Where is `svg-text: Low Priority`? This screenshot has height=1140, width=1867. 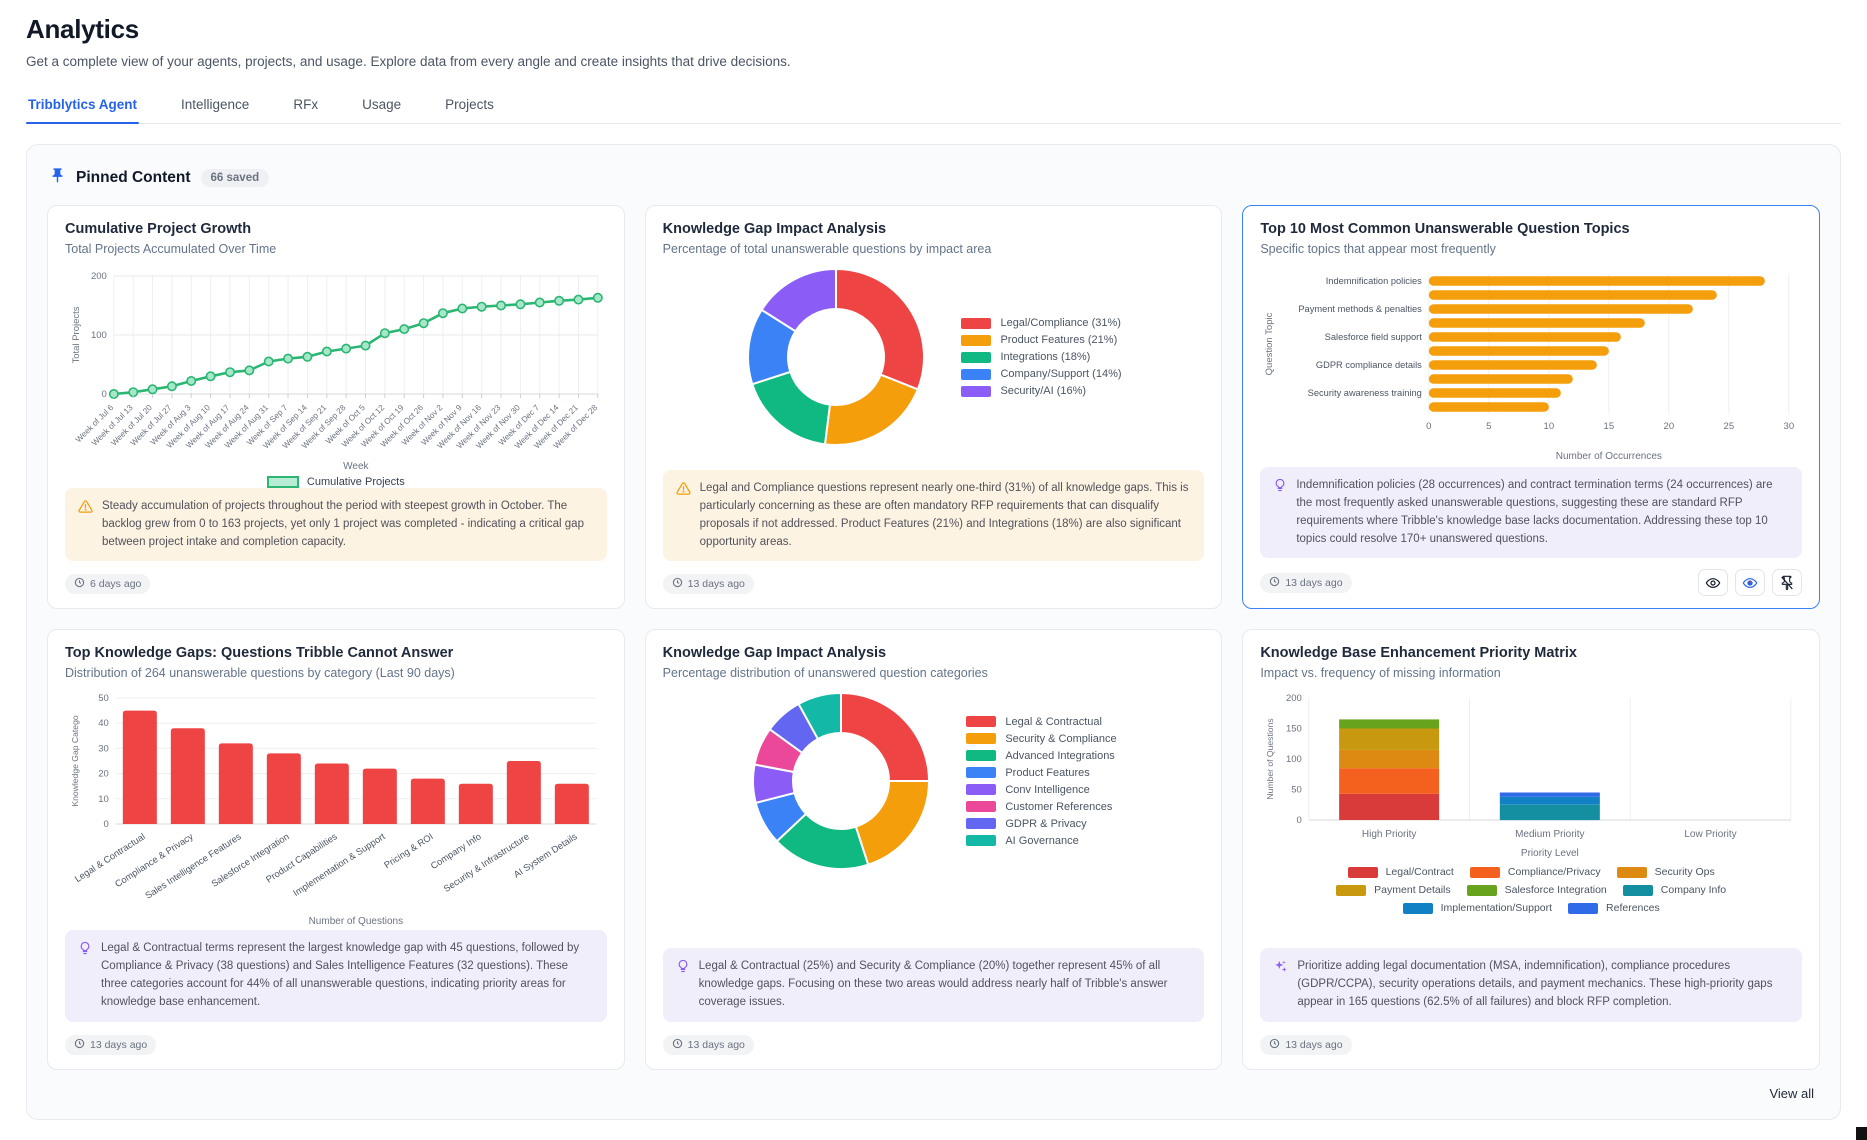 svg-text: Low Priority is located at coordinates (1711, 834).